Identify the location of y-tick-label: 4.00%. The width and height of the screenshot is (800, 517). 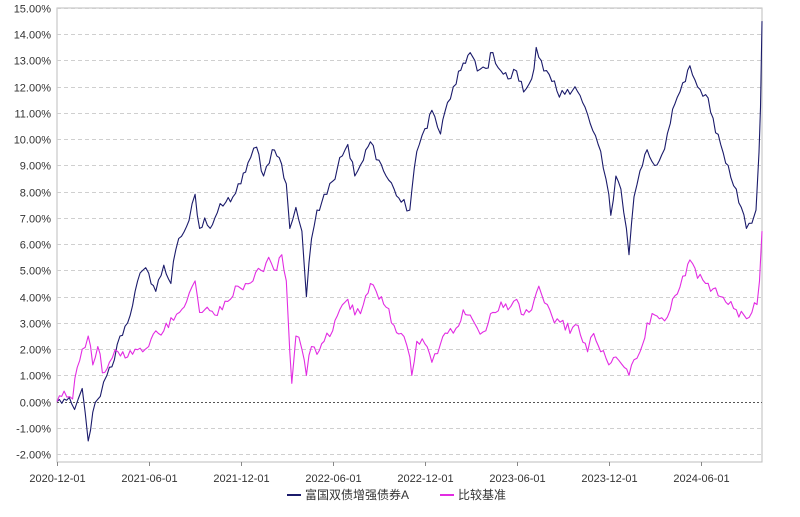
(35, 299).